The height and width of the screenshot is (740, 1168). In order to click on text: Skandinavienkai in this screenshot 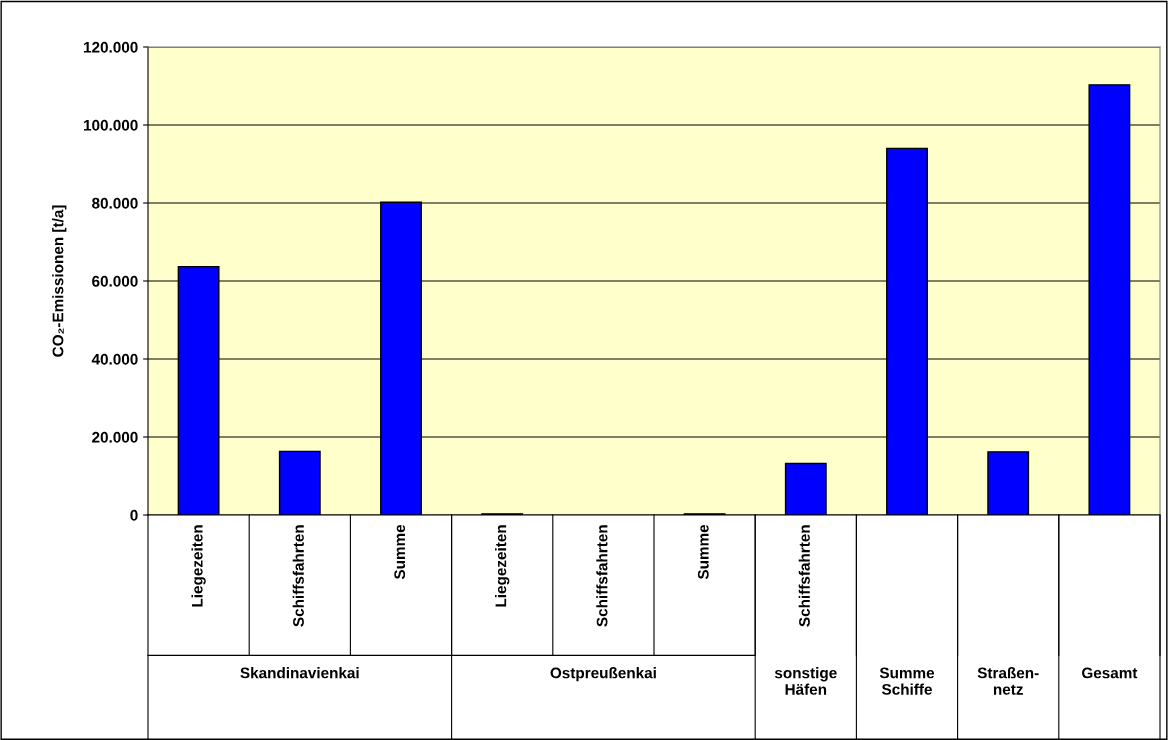, I will do `click(299, 673)`.